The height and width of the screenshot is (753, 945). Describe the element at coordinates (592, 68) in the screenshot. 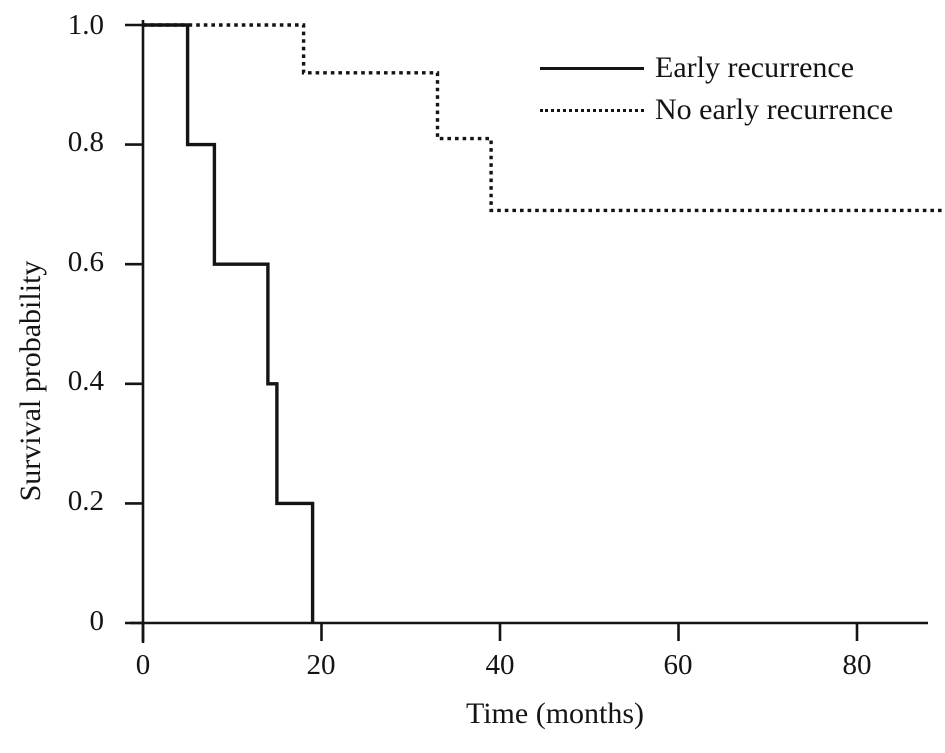

I see `solid-line-swatch` at that location.